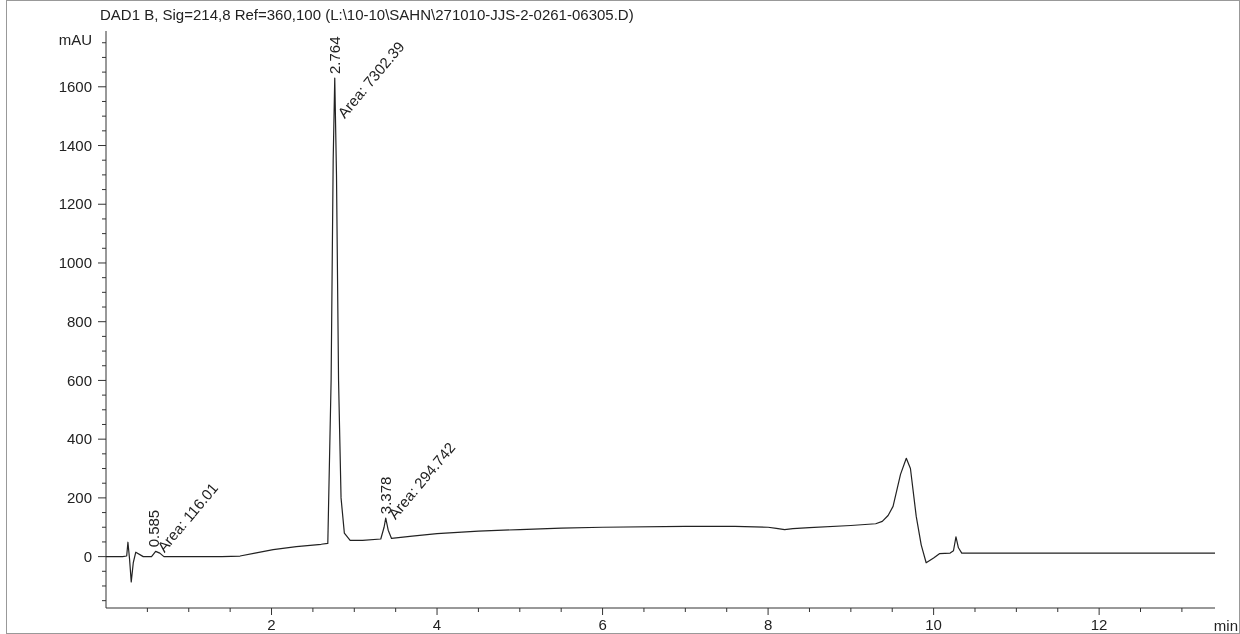 The width and height of the screenshot is (1240, 634). I want to click on y-tick-label: 1400, so click(75, 145).